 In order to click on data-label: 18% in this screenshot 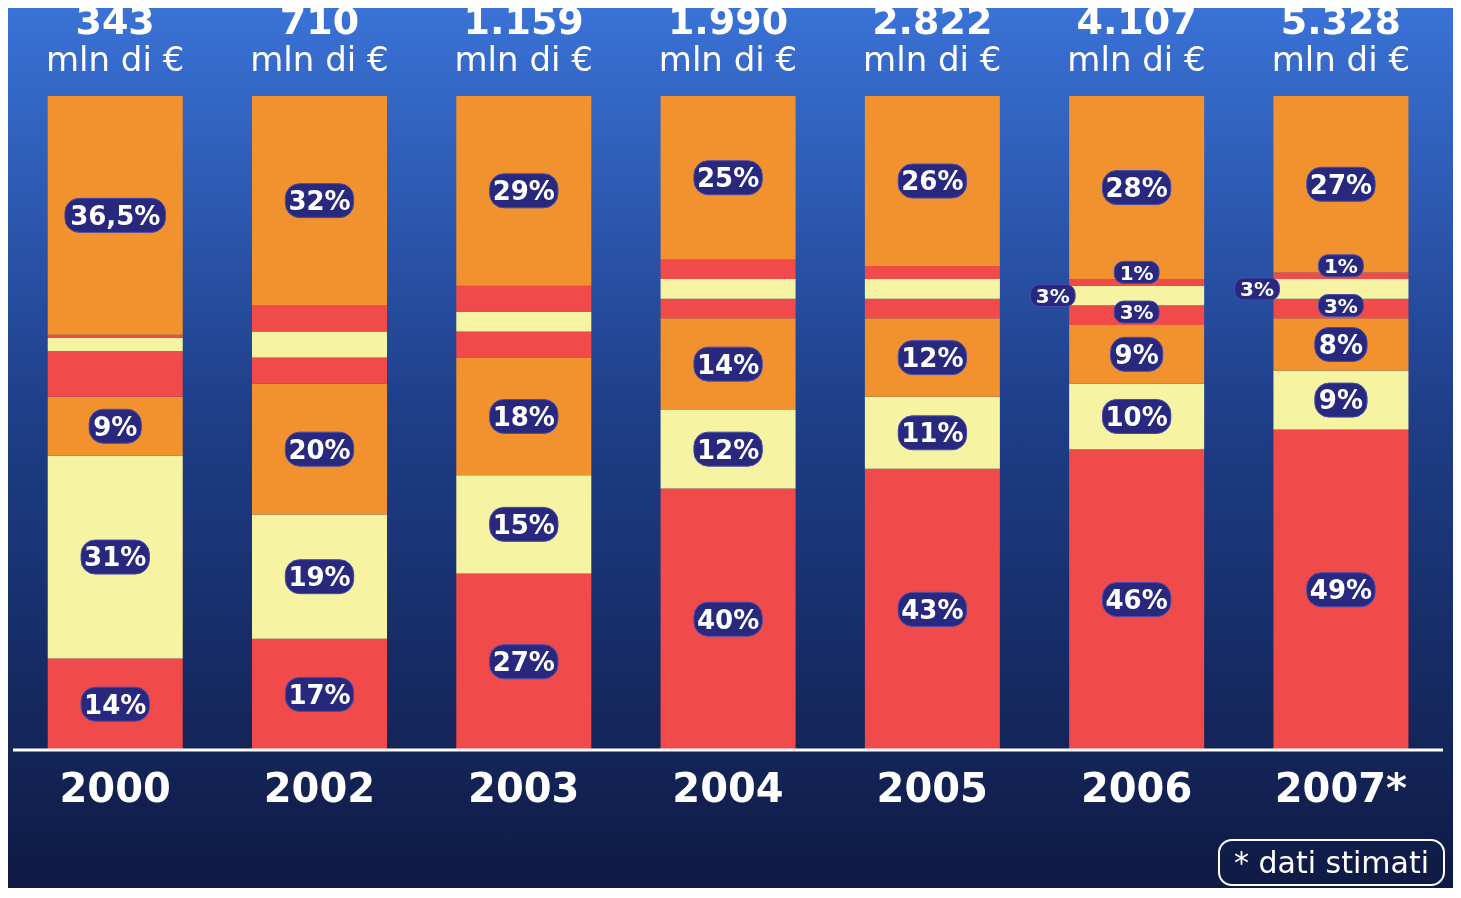, I will do `click(523, 416)`.